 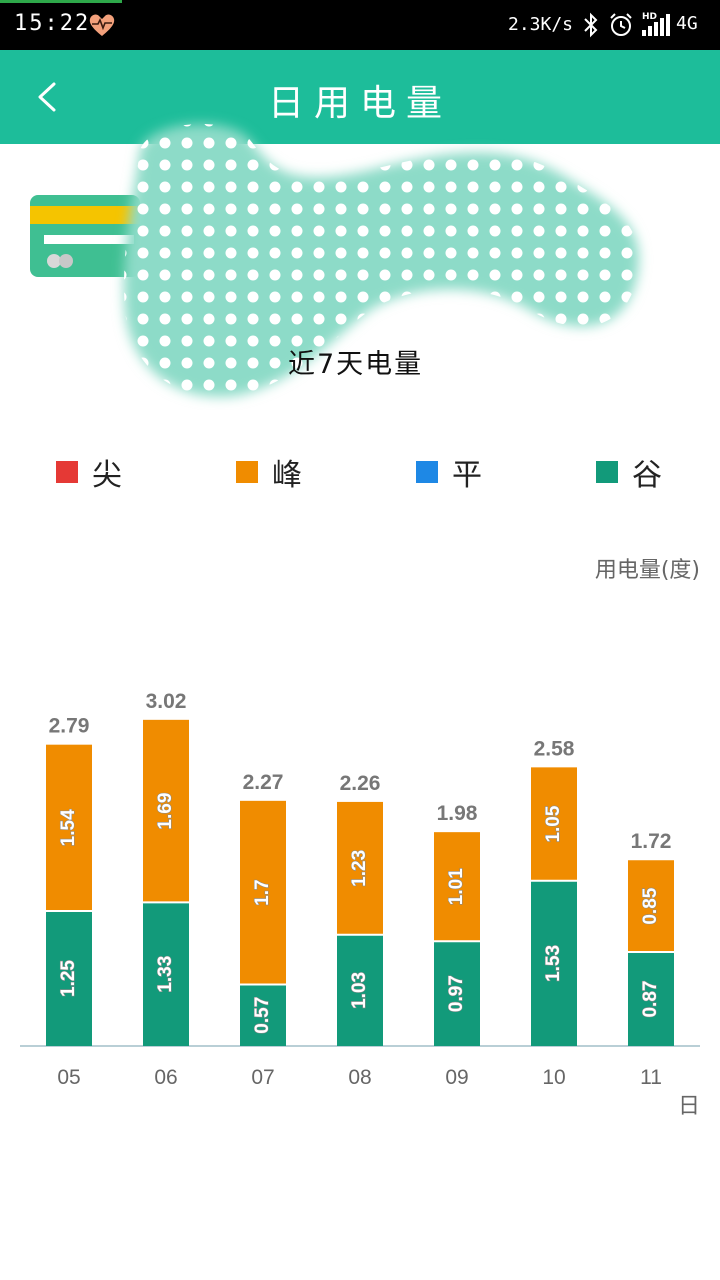 I want to click on x-tick-label: 09, so click(x=456, y=1077).